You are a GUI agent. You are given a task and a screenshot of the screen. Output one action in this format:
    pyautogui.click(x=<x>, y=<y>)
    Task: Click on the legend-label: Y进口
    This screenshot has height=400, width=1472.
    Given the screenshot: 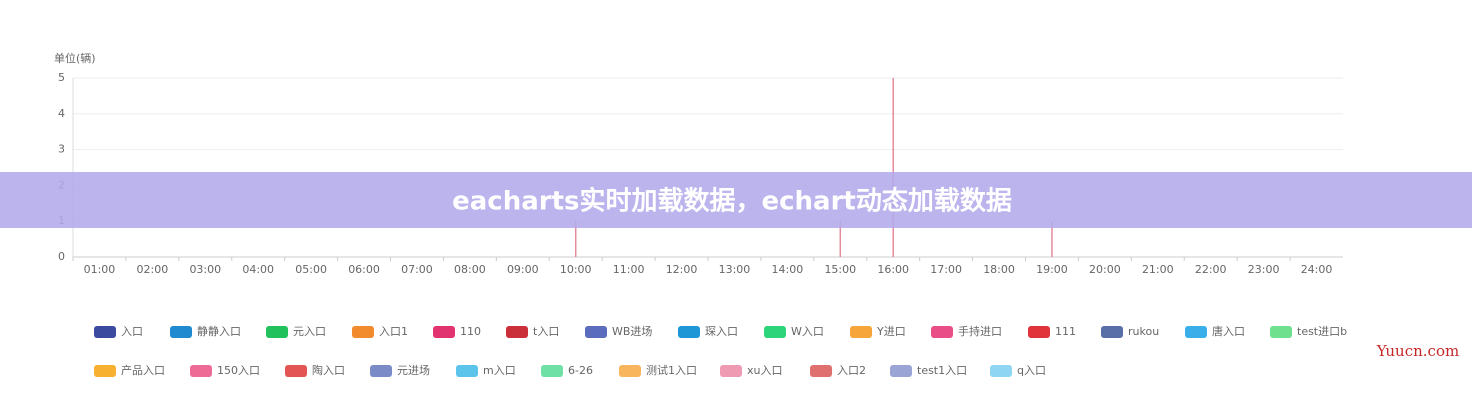 What is the action you would take?
    pyautogui.click(x=891, y=331)
    